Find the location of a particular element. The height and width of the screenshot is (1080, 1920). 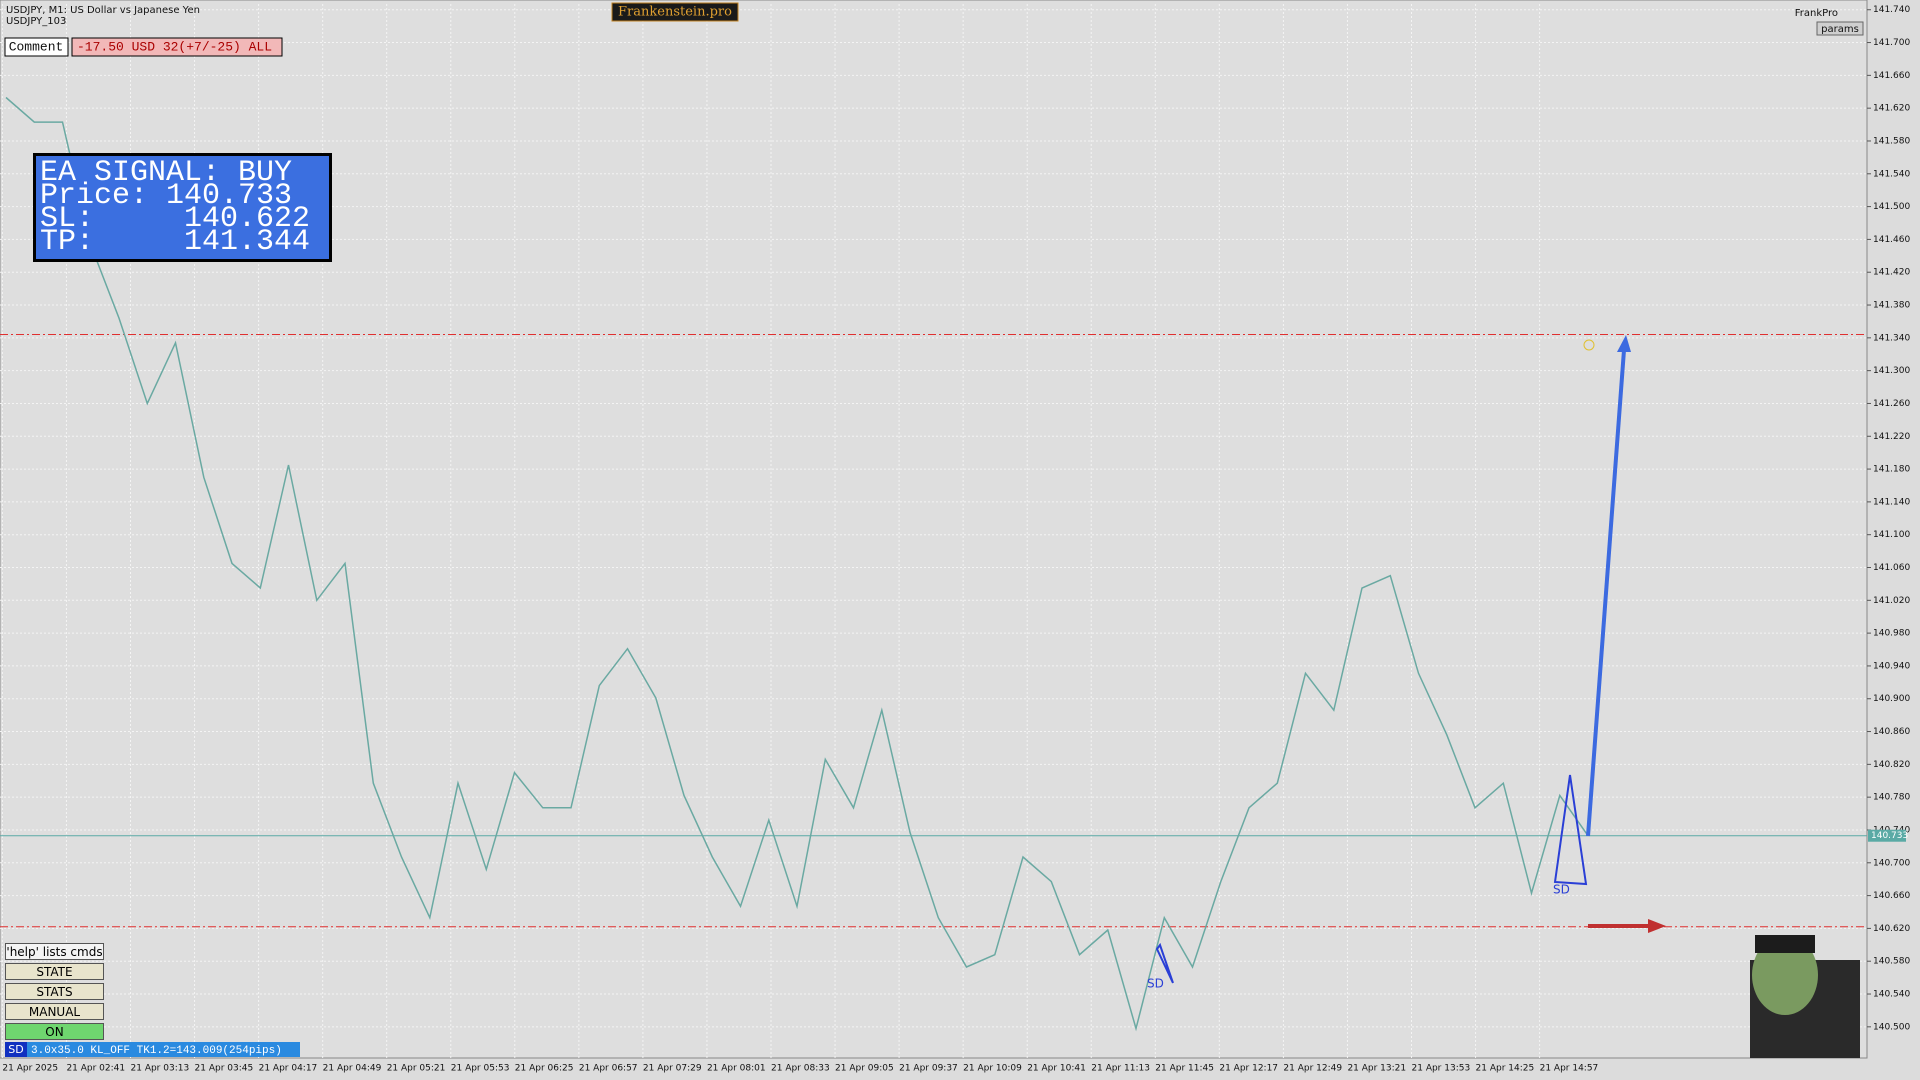

signal-line: TP: 141.344 is located at coordinates (175, 242).